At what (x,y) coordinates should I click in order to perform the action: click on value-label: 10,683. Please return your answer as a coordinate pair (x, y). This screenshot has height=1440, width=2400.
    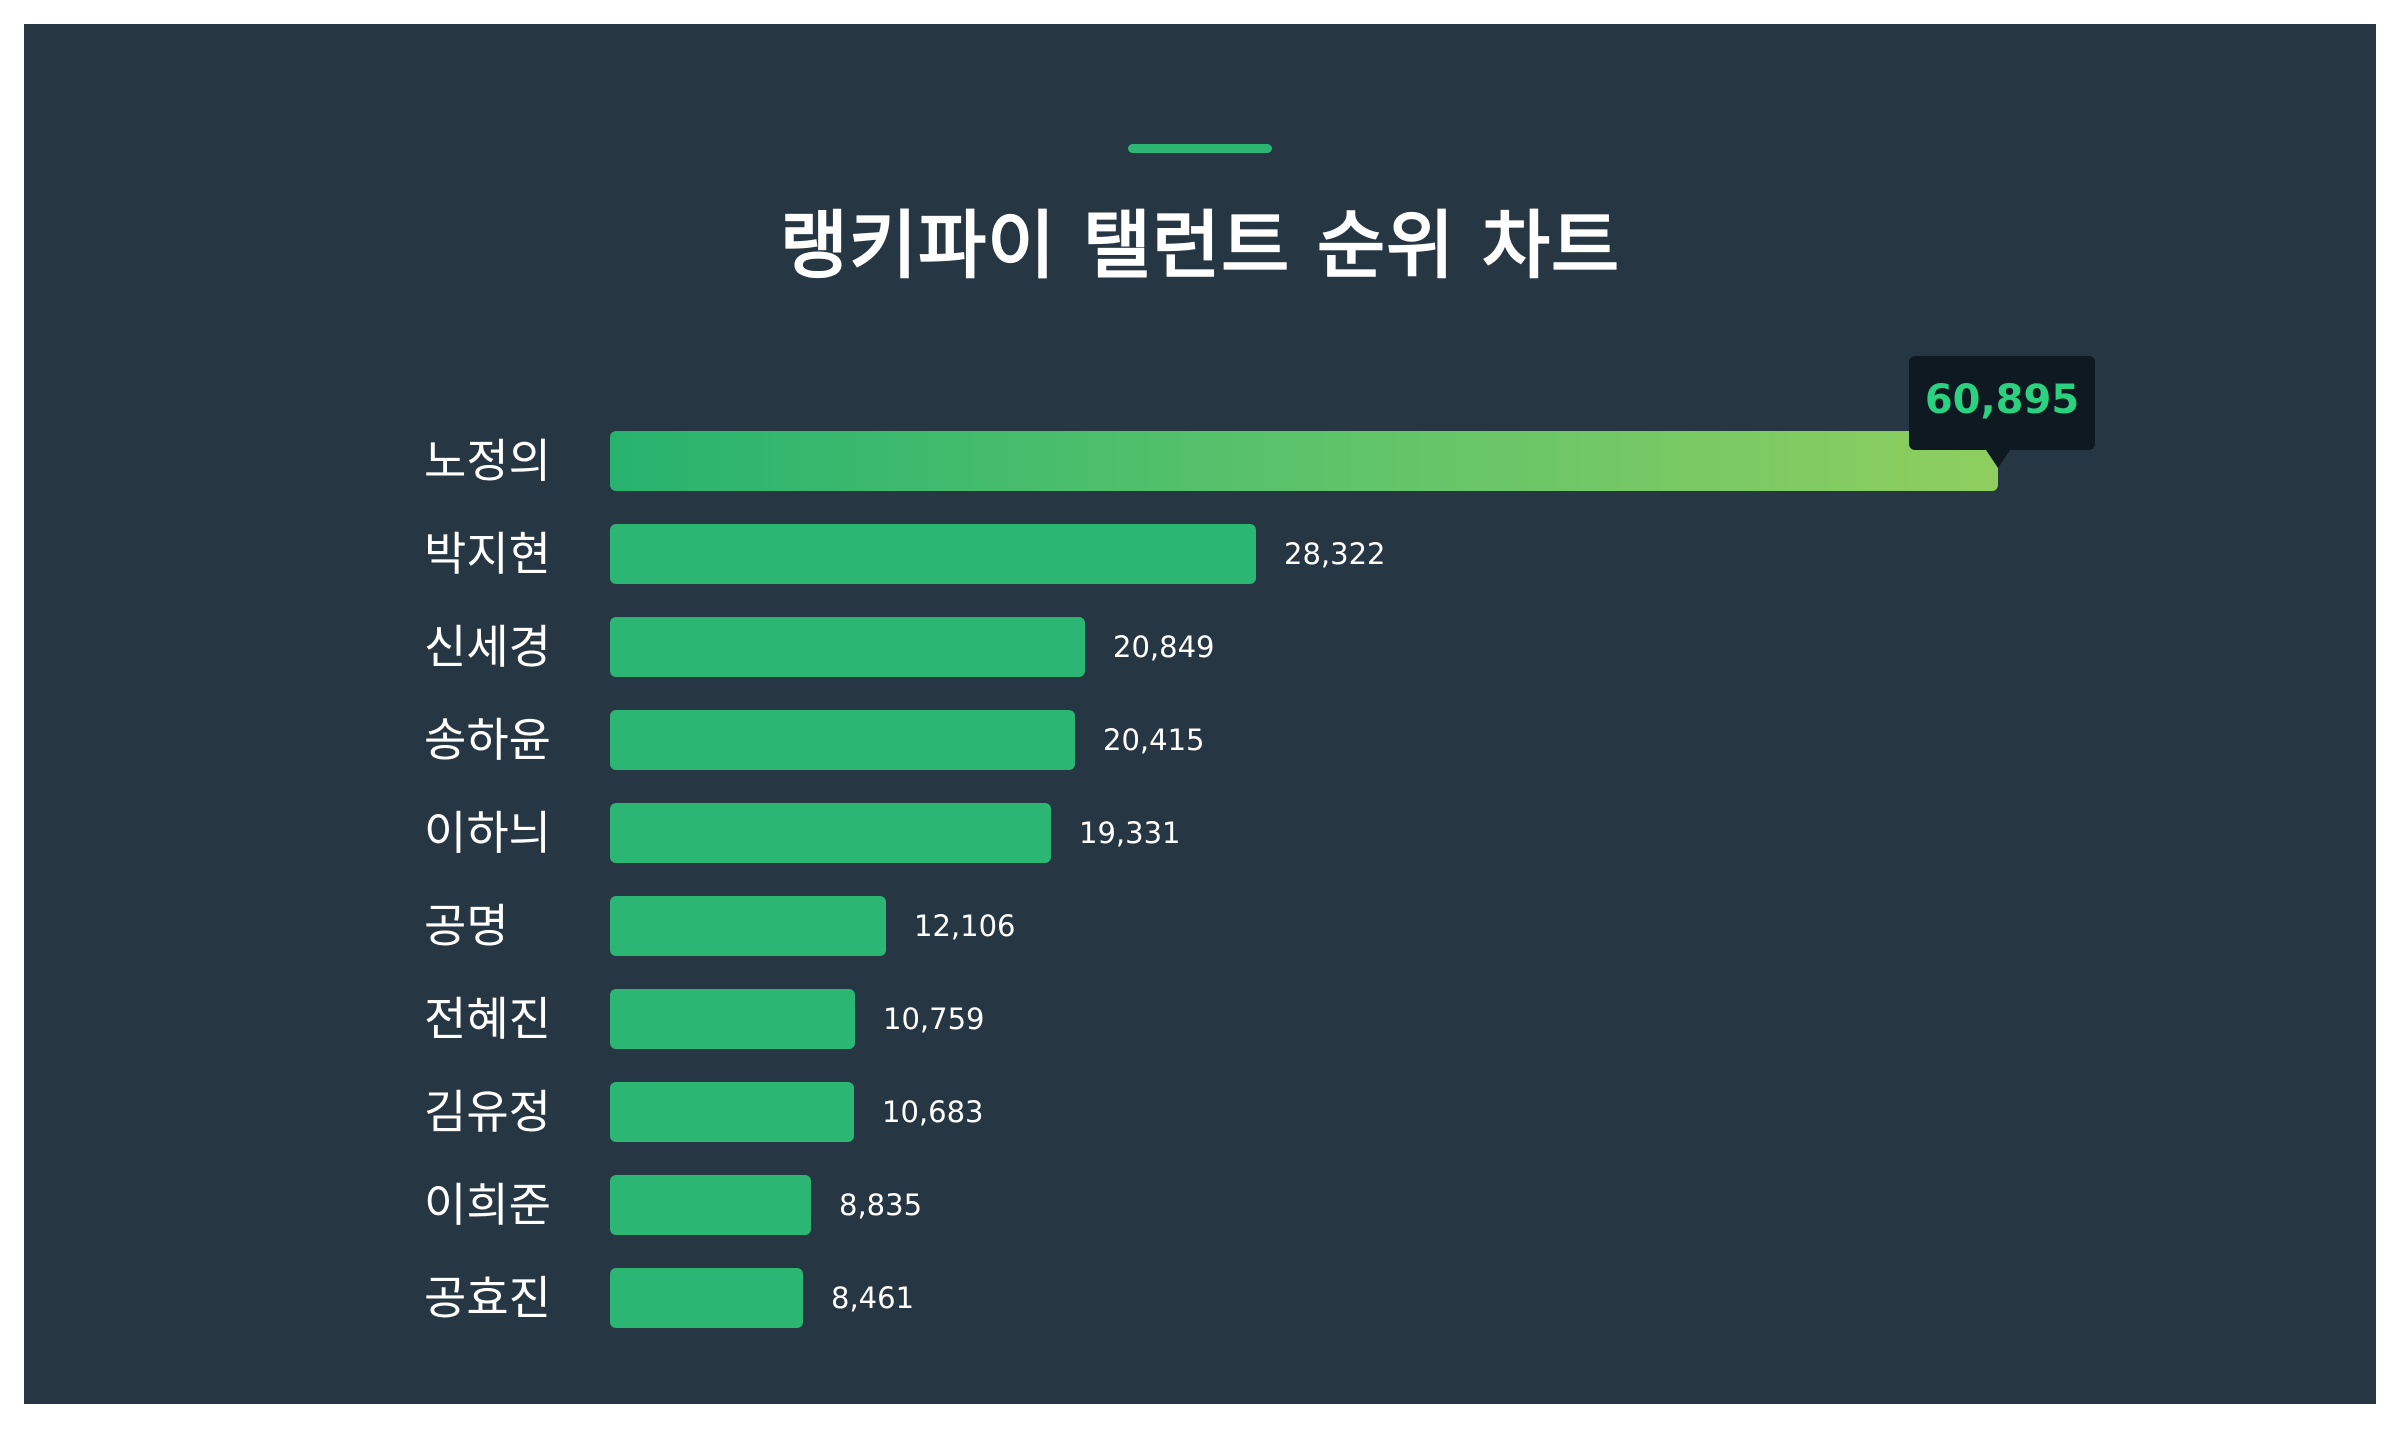
    Looking at the image, I should click on (933, 1112).